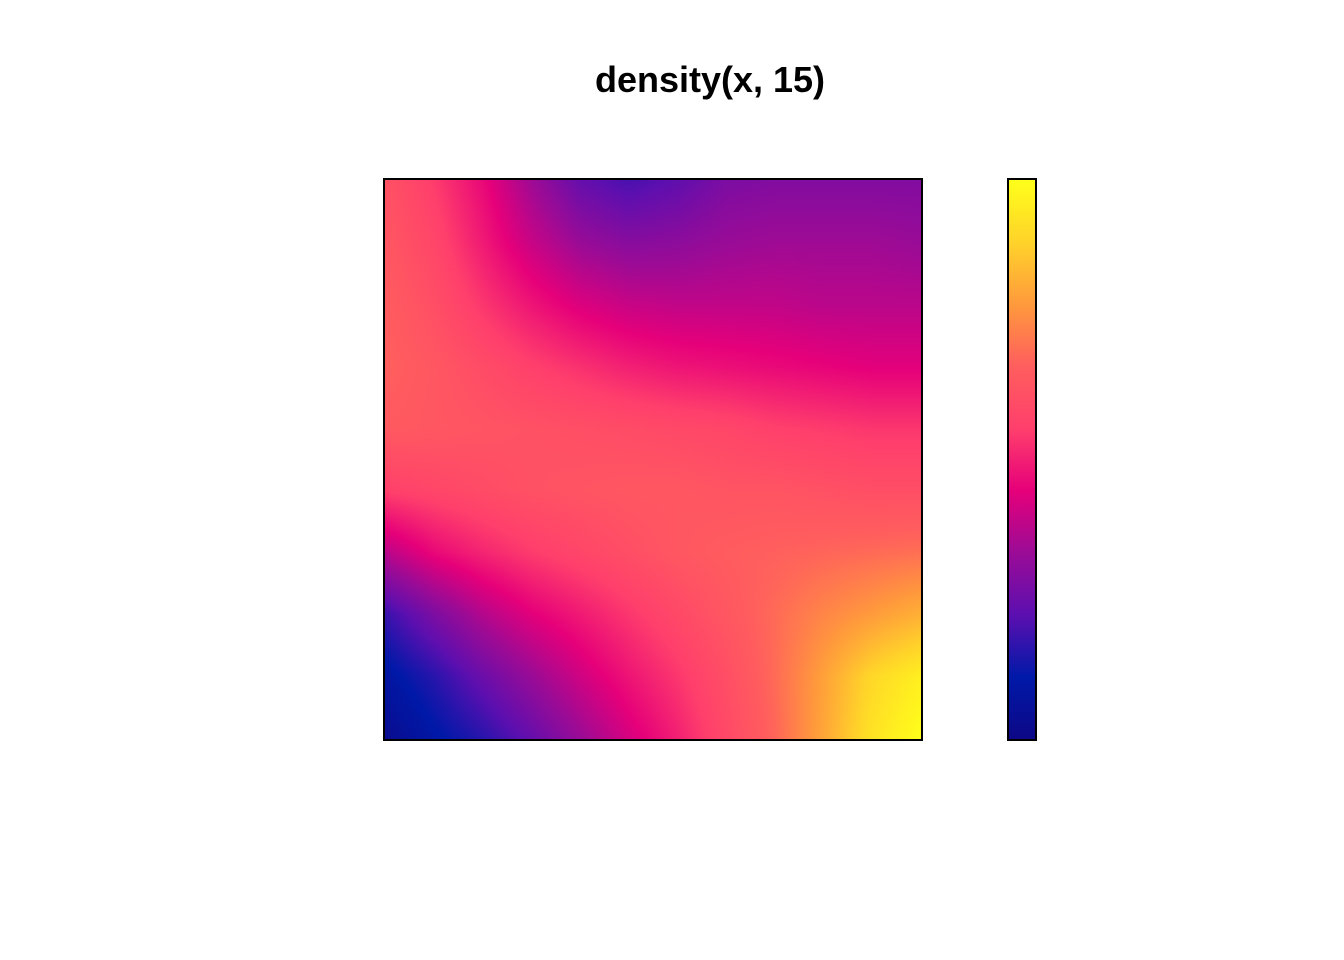  Describe the element at coordinates (710, 79) in the screenshot. I see `chart-title: density(x, 15)` at that location.